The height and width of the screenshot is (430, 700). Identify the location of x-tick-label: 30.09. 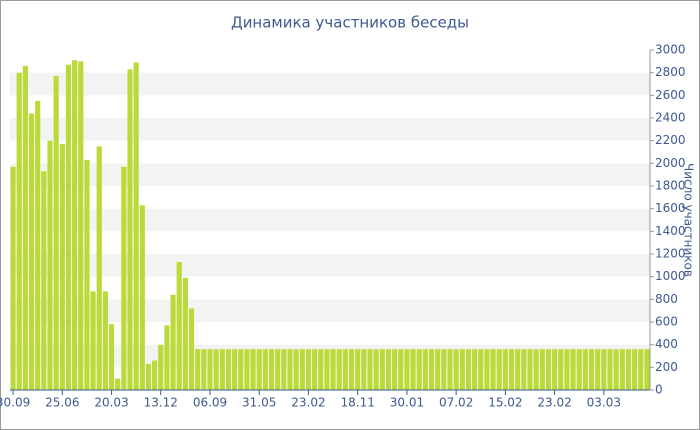
(15, 403).